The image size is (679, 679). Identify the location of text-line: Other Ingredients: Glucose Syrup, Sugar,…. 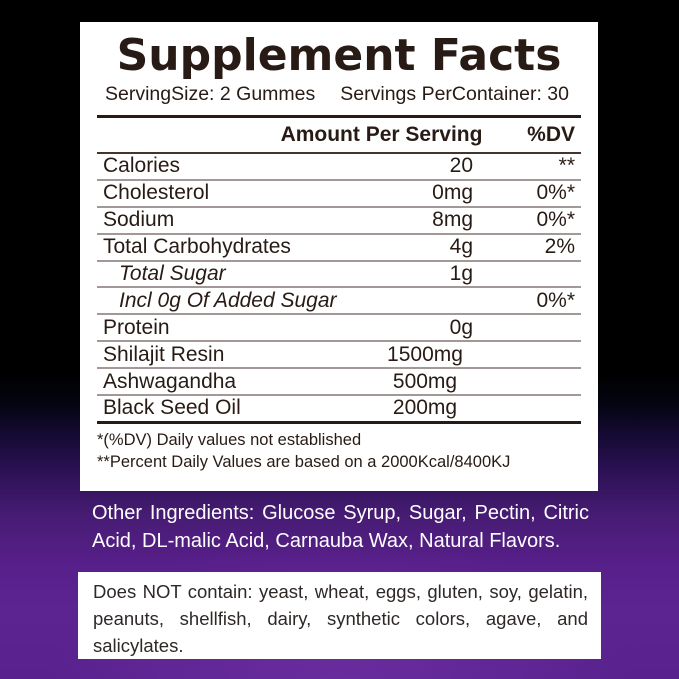
(340, 513).